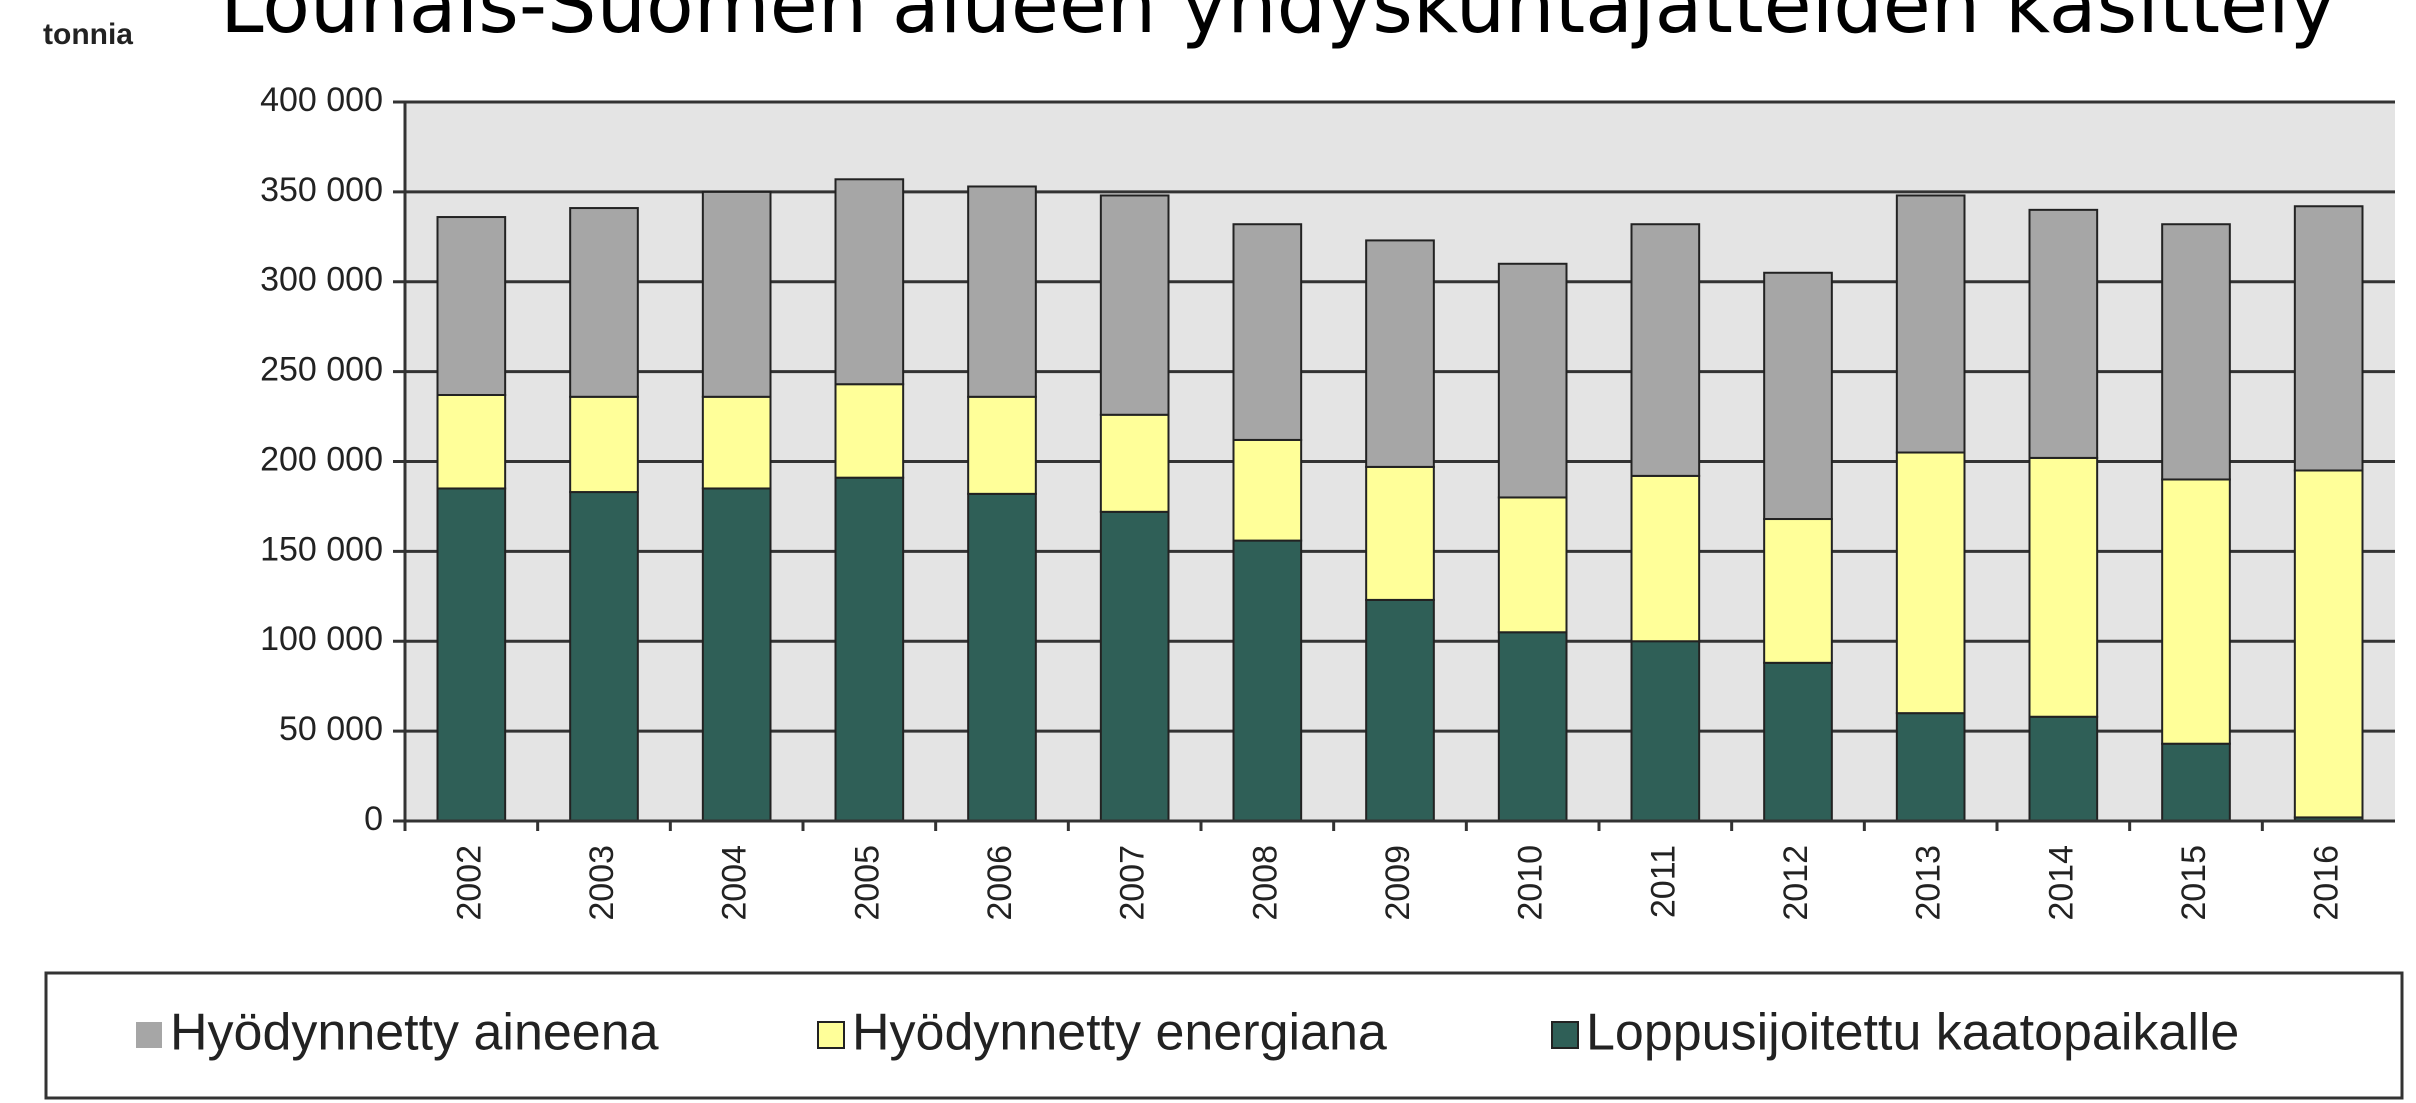  Describe the element at coordinates (321, 639) in the screenshot. I see `y-tick-label: 100 000` at that location.